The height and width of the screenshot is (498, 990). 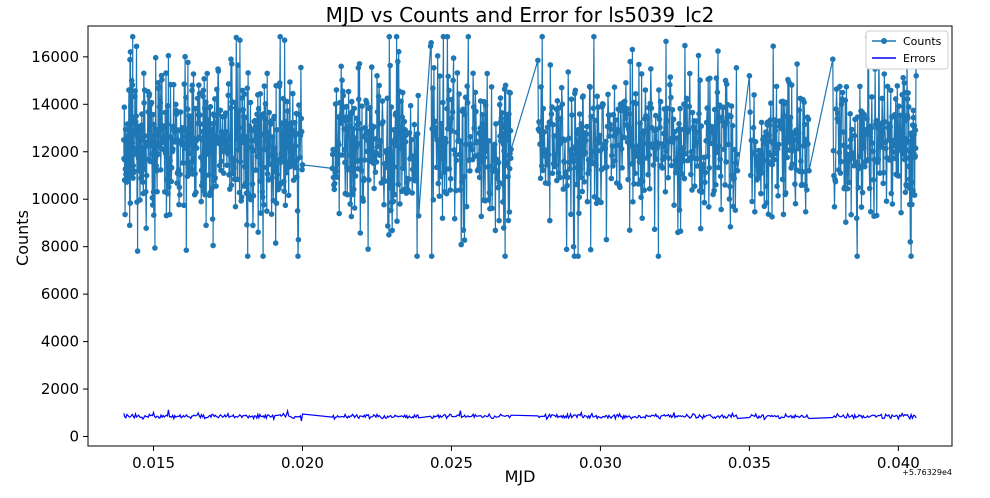 I want to click on chart-title: MJD vs Counts and Error for ls5039_lc2, so click(x=520, y=15).